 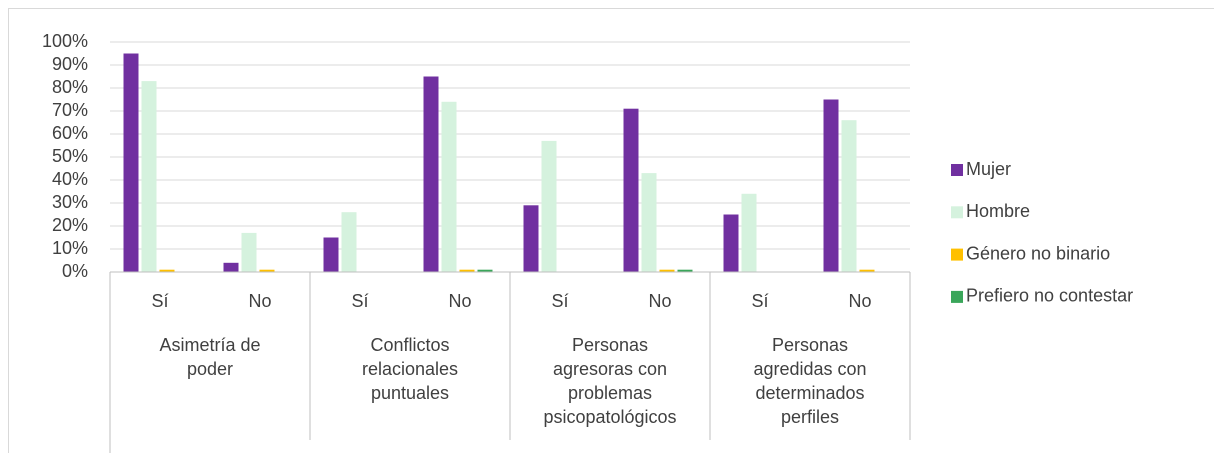 What do you see at coordinates (70, 133) in the screenshot?
I see `y-tick-label: 60%` at bounding box center [70, 133].